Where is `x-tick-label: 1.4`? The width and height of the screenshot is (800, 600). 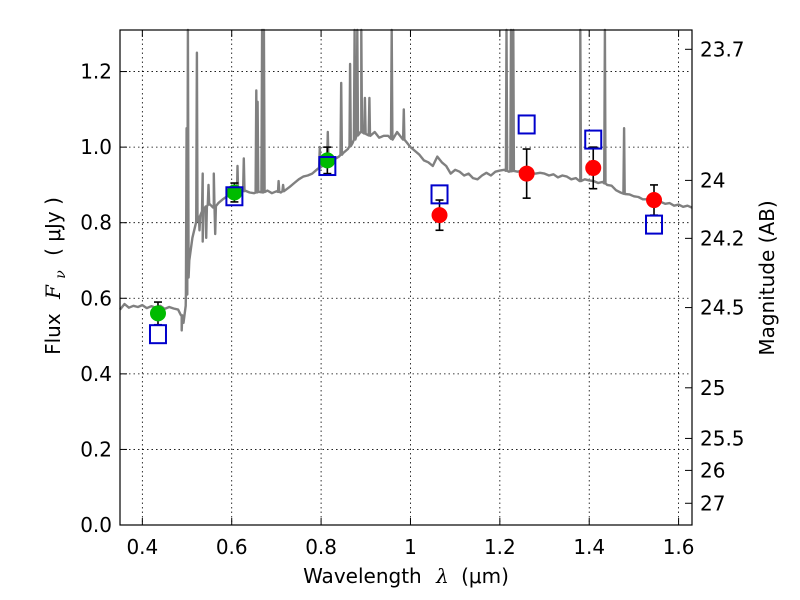
x-tick-label: 1.4 is located at coordinates (589, 547).